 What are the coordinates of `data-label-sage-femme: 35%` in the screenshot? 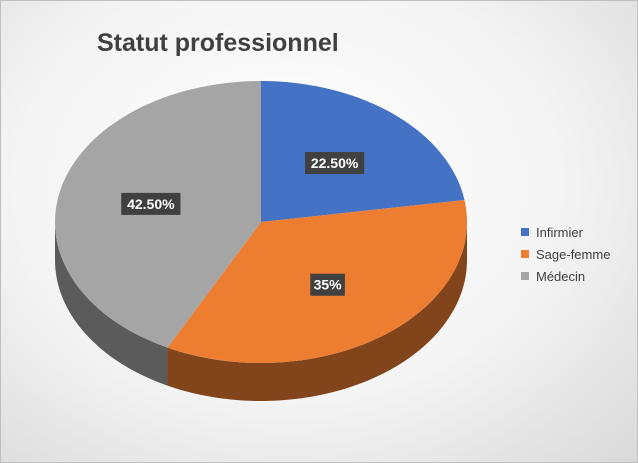 It's located at (327, 284).